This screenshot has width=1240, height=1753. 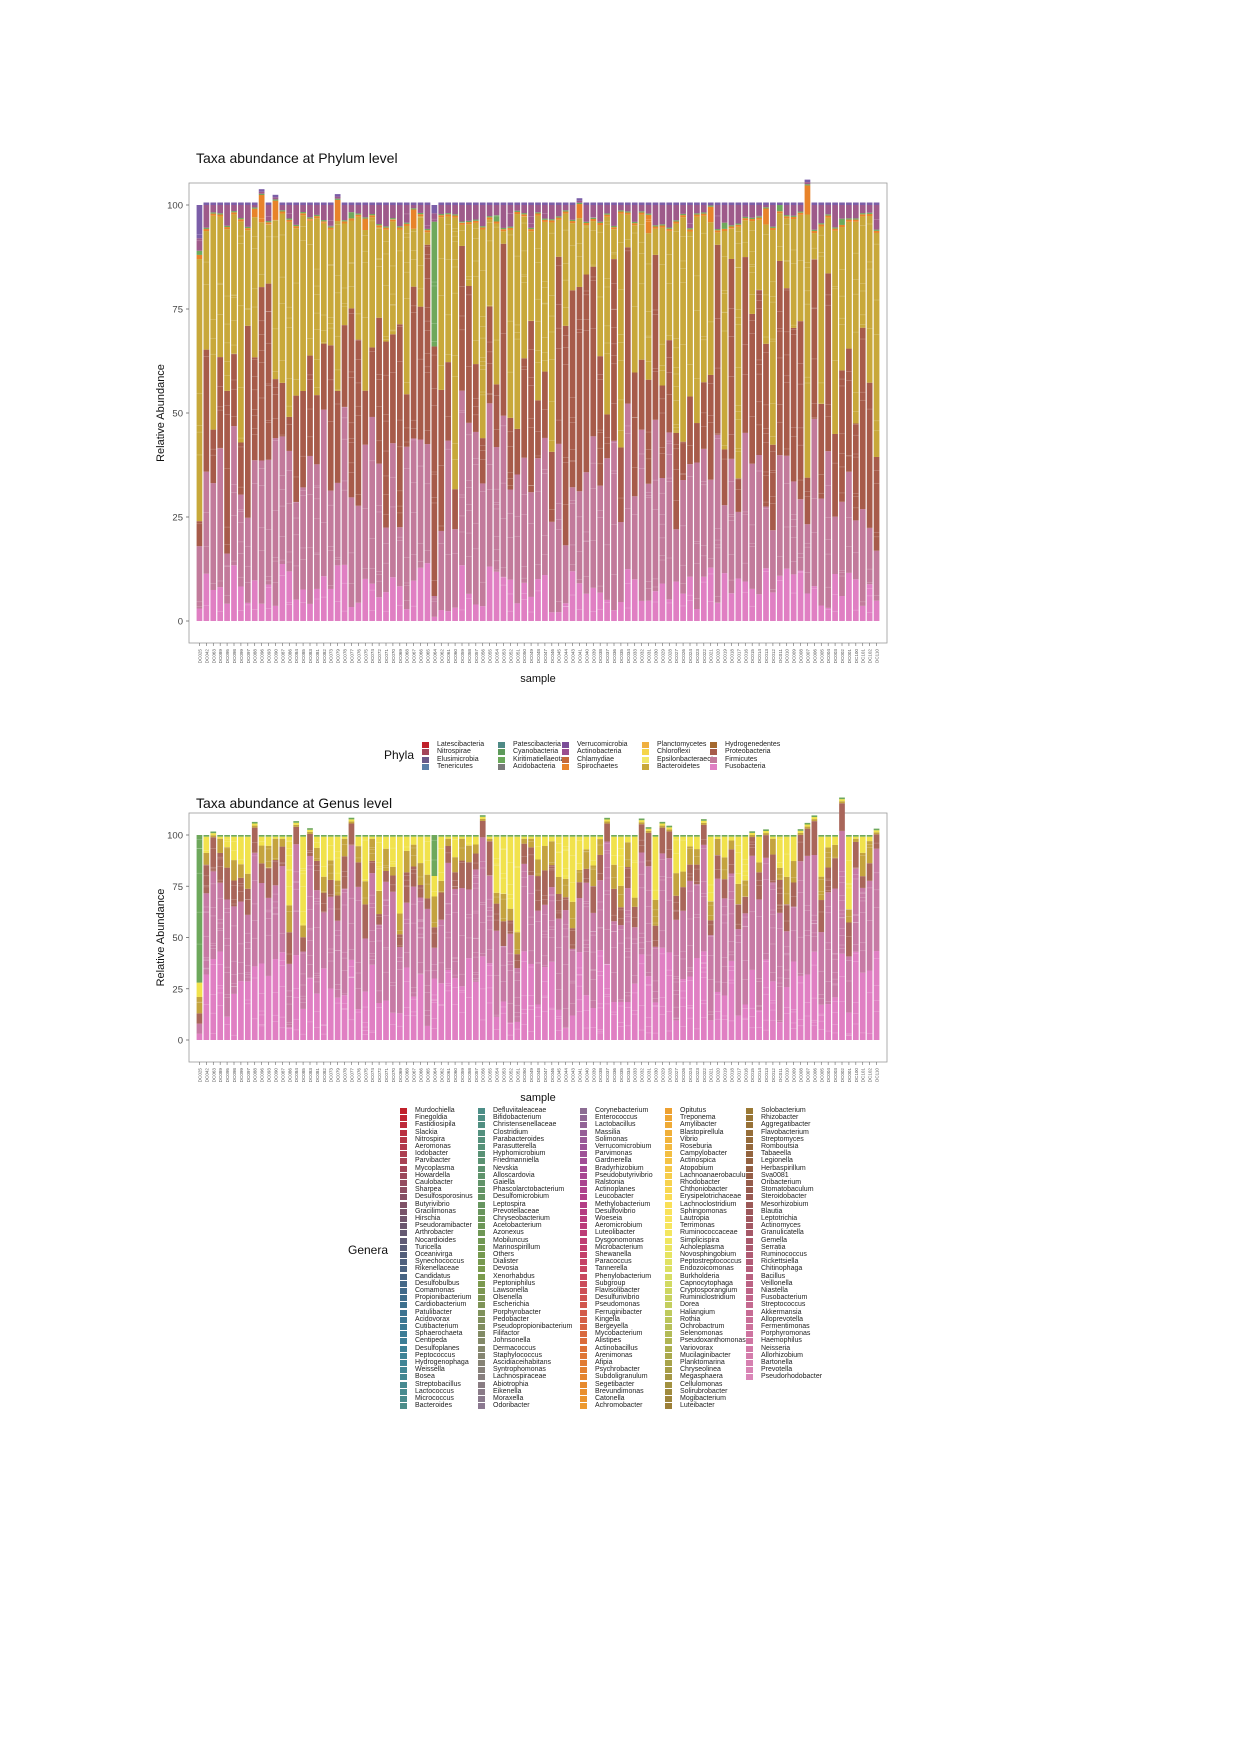 What do you see at coordinates (609, 1349) in the screenshot?
I see `legend-item: Actinobacillus` at bounding box center [609, 1349].